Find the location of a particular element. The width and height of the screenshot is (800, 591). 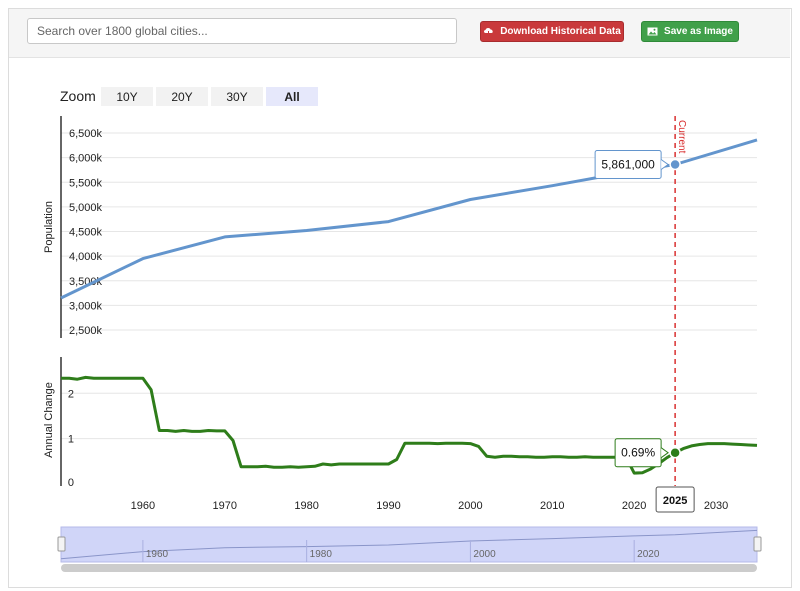

x-tick-label: 2000 is located at coordinates (470, 506).